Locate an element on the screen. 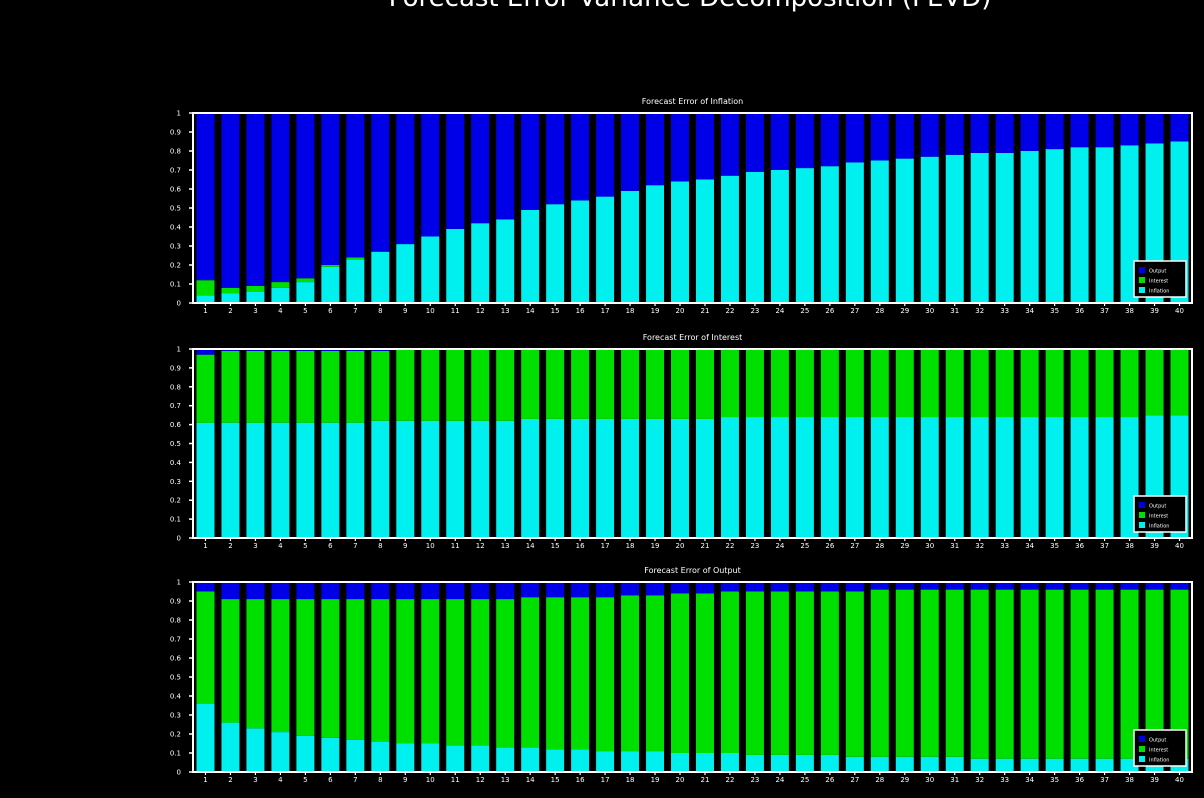  x-tick-label: 37 is located at coordinates (1104, 780).